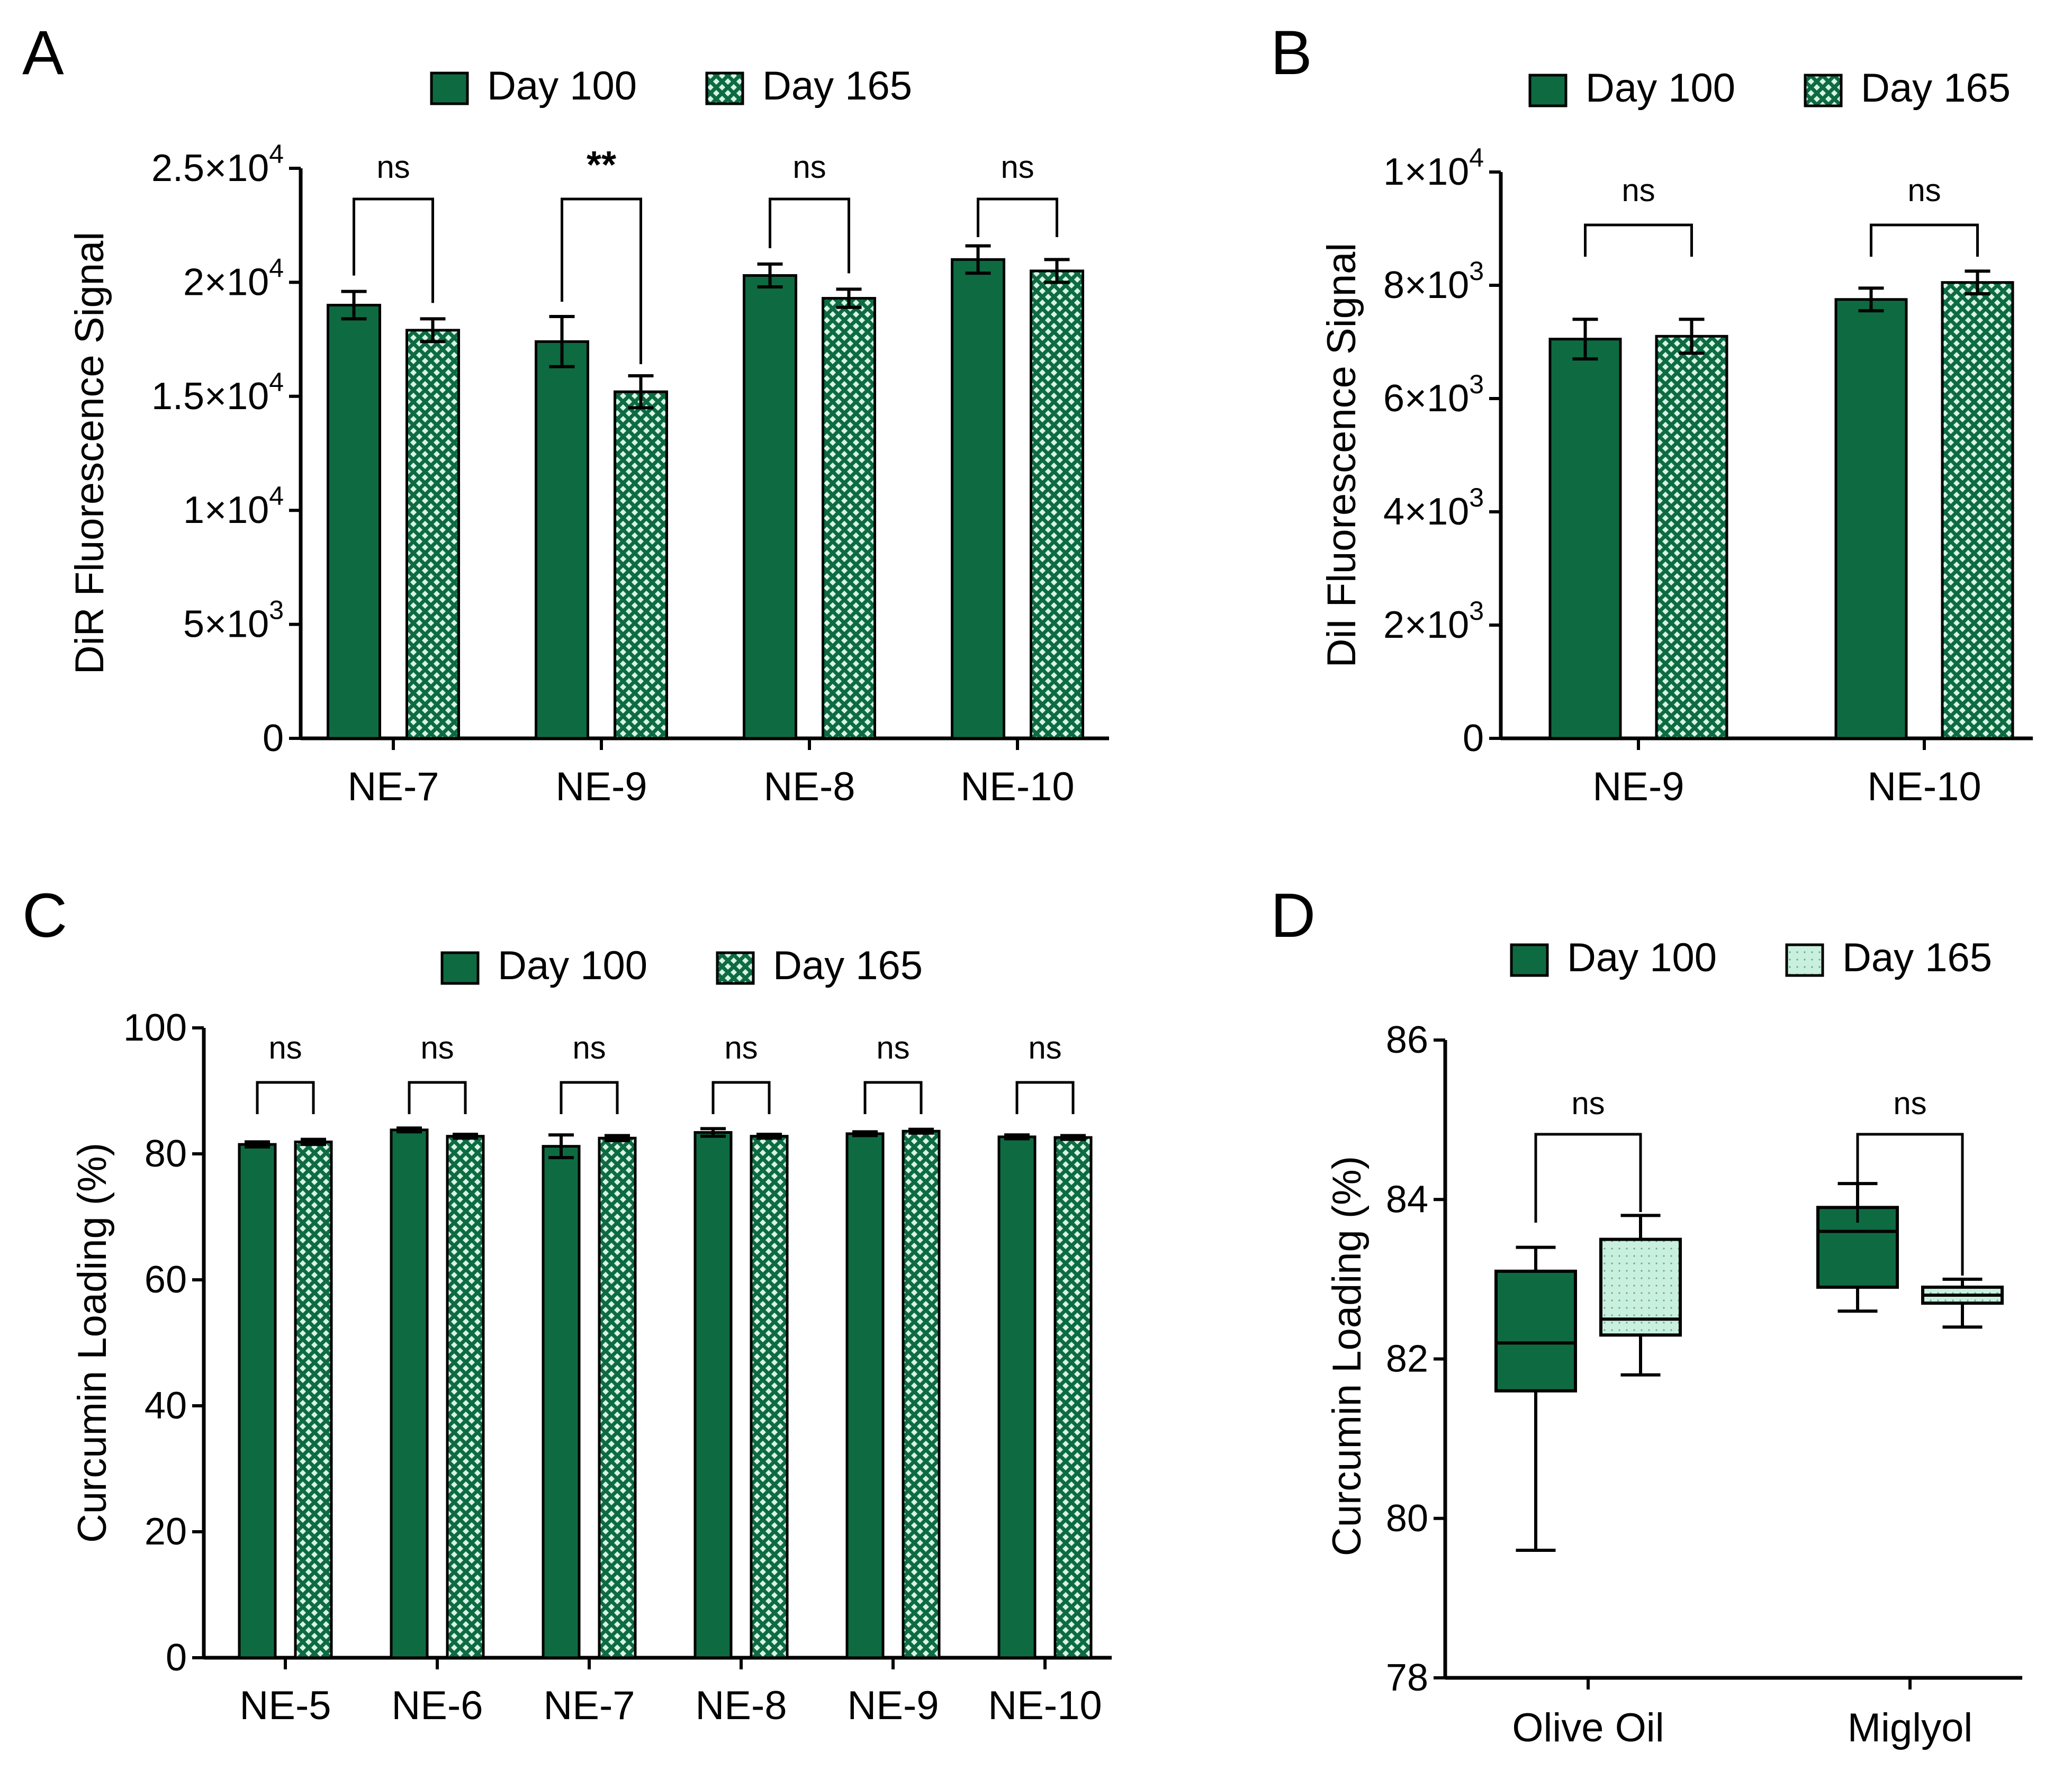 This screenshot has height=1771, width=2072. What do you see at coordinates (233, 620) in the screenshot?
I see `y-tick-label: 5×10³` at bounding box center [233, 620].